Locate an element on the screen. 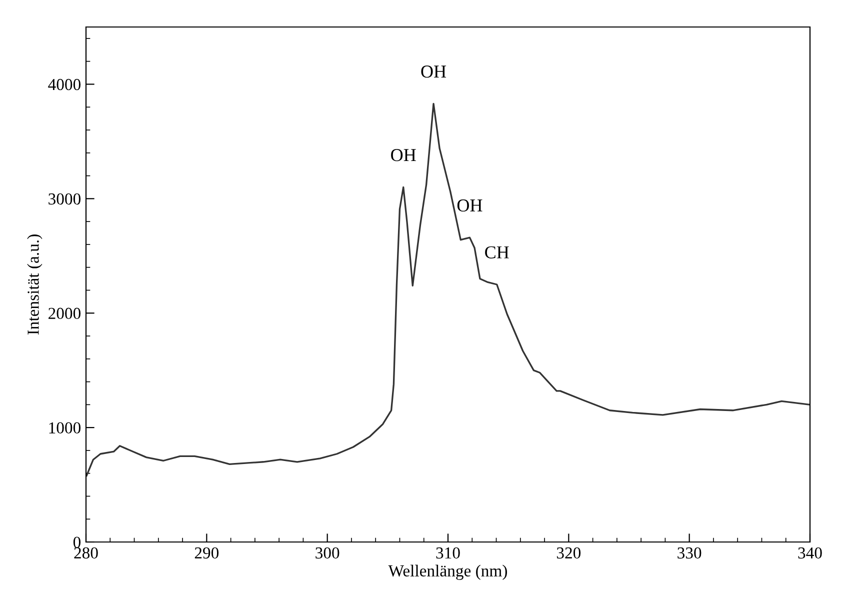 This screenshot has height=600, width=849. x-tick-label: 300 is located at coordinates (328, 553).